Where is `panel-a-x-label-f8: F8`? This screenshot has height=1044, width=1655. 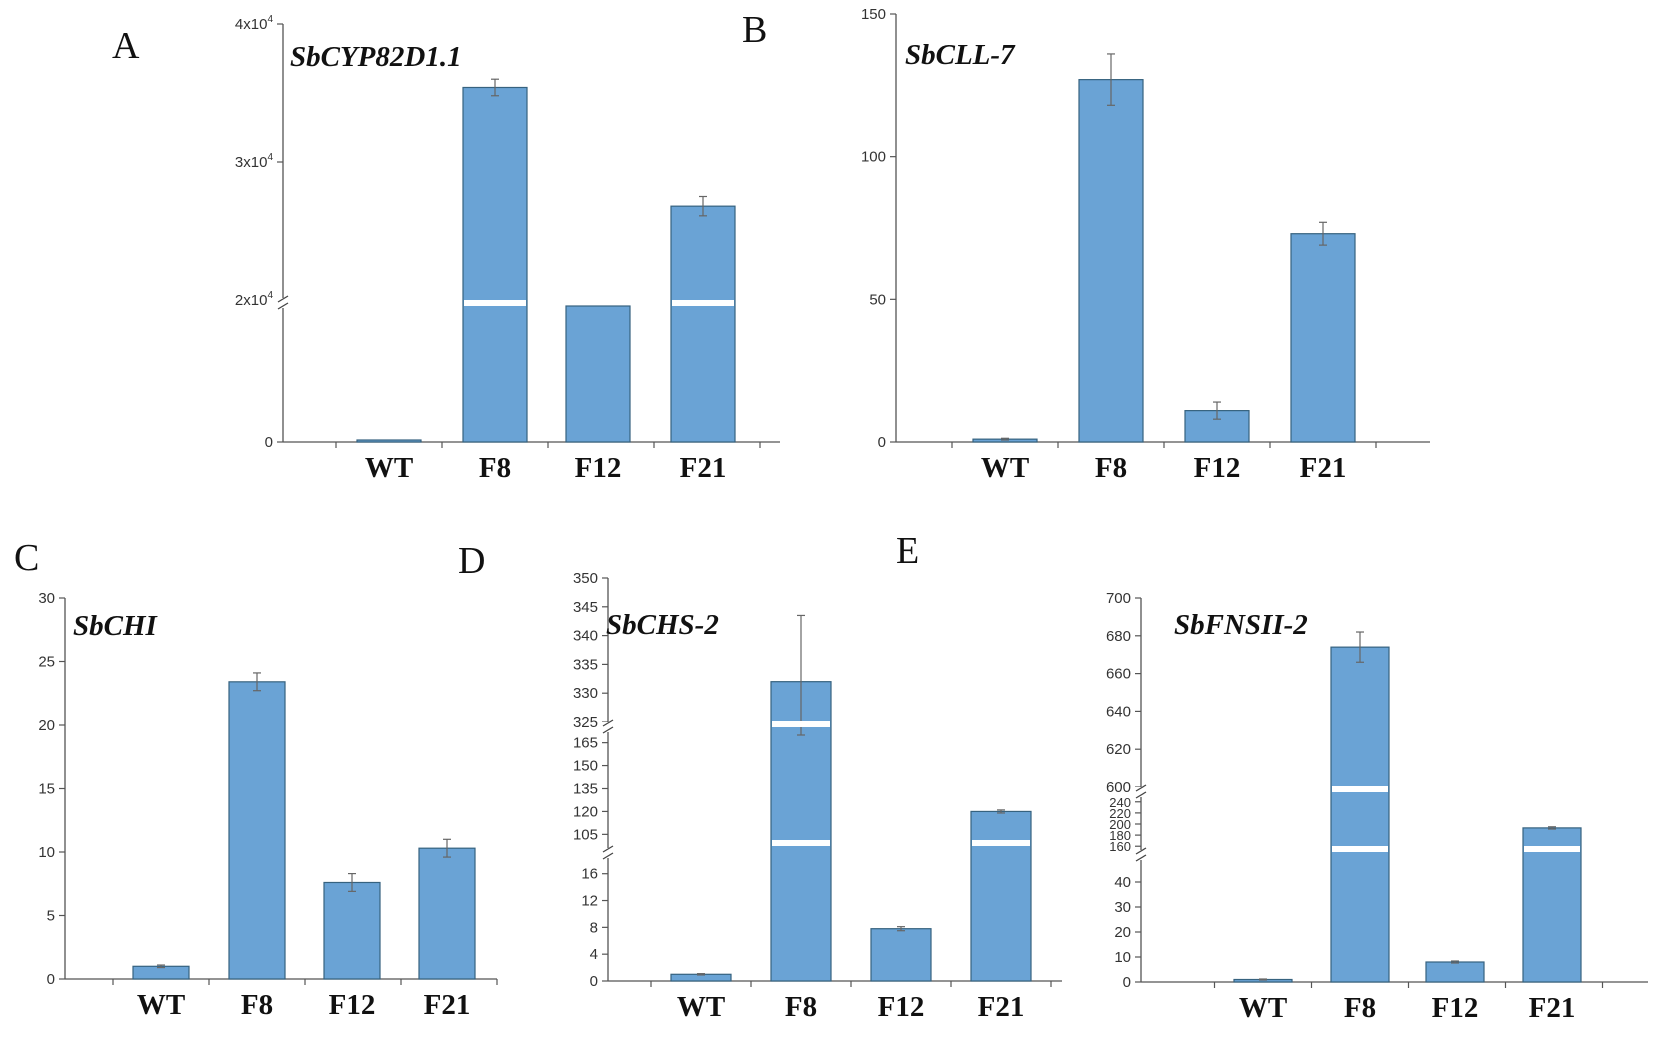
panel-a-x-label-f8: F8 is located at coordinates (495, 468).